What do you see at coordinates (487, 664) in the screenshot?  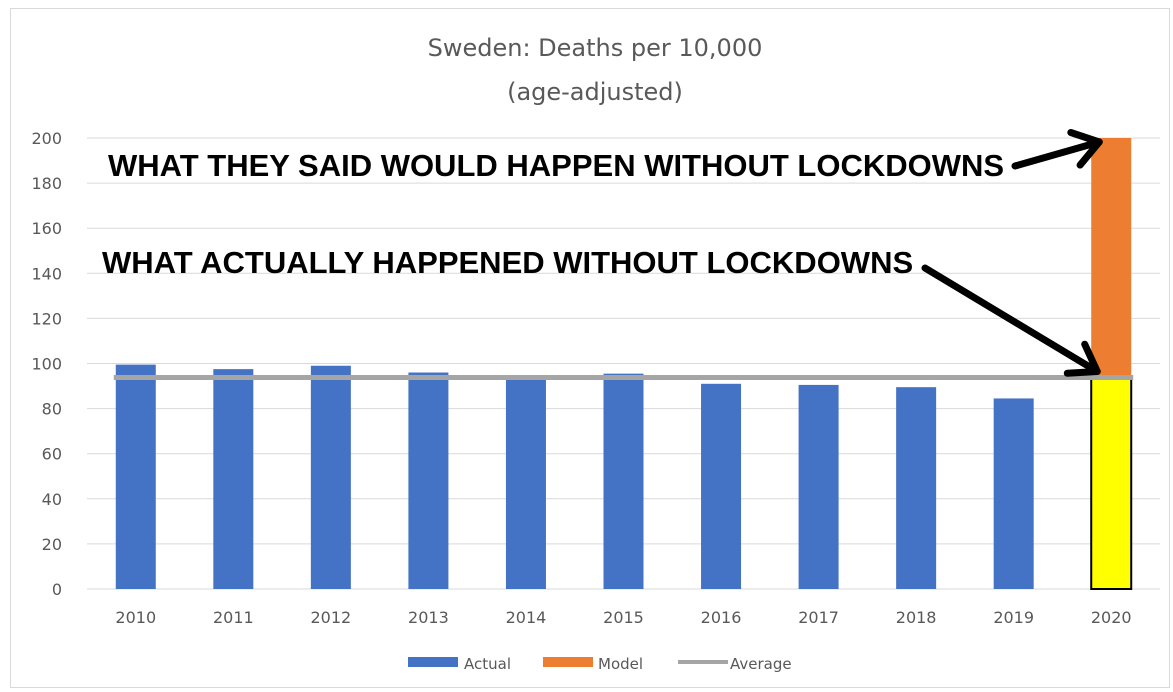 I see `legend-label-actual: Actual` at bounding box center [487, 664].